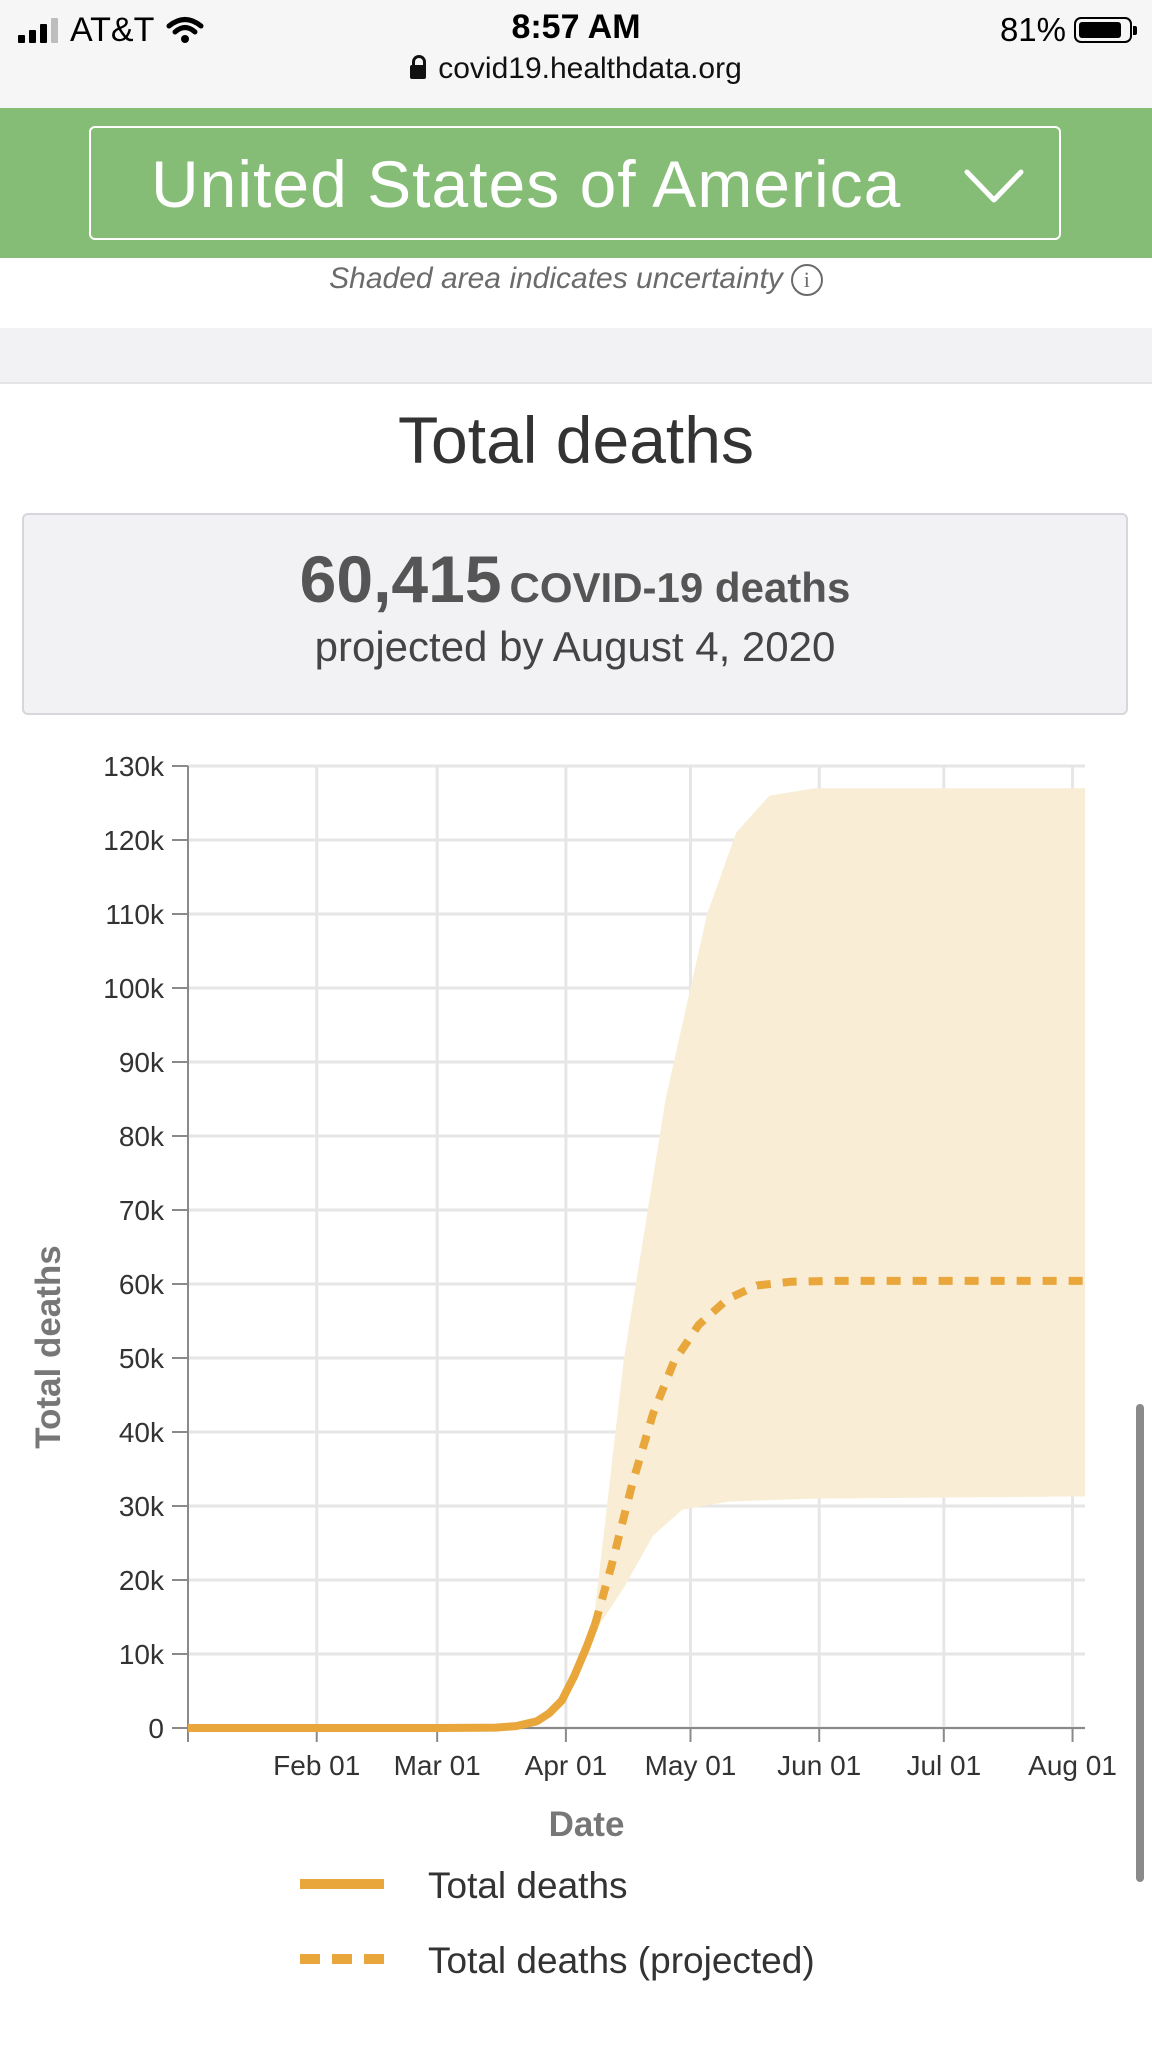 The image size is (1152, 2048). Describe the element at coordinates (135, 914) in the screenshot. I see `y-tick-label: 110k` at that location.